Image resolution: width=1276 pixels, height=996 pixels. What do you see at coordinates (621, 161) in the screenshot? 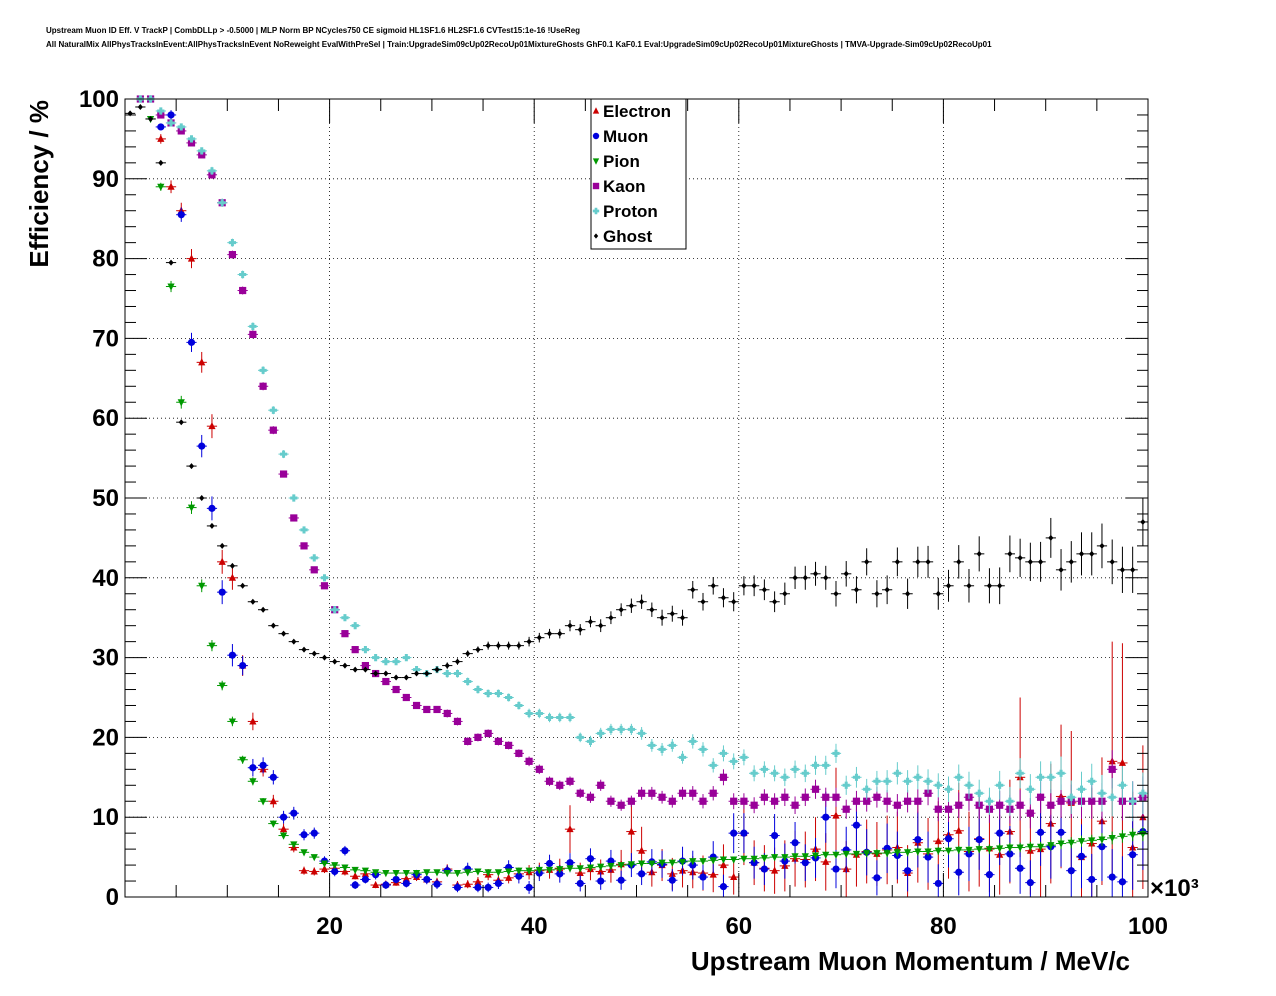
I see `legend-label-pion: Pion` at bounding box center [621, 161].